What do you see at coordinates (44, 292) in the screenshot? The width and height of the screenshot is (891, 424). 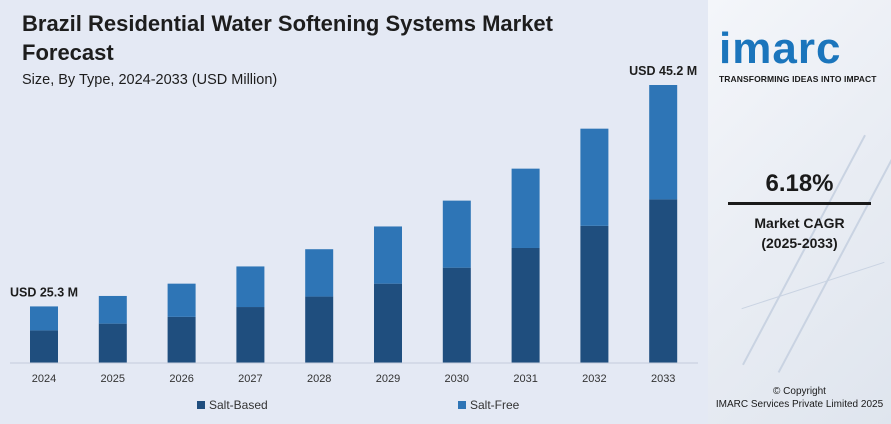 I see `start-value-label: USD 25.3 M` at bounding box center [44, 292].